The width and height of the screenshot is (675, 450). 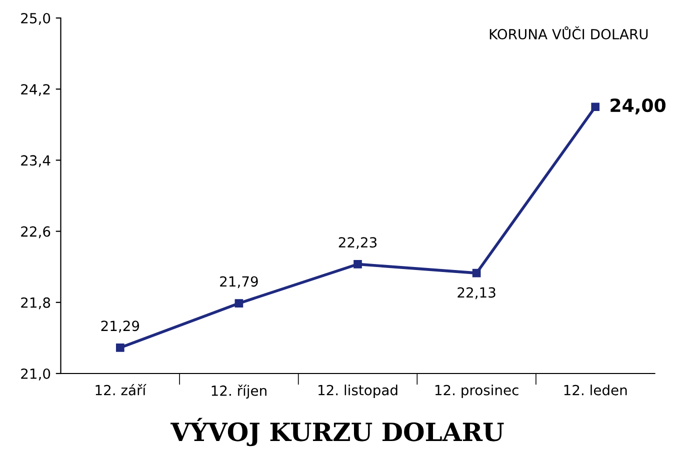 What do you see at coordinates (35, 232) in the screenshot?
I see `y-tick-label: 22,6` at bounding box center [35, 232].